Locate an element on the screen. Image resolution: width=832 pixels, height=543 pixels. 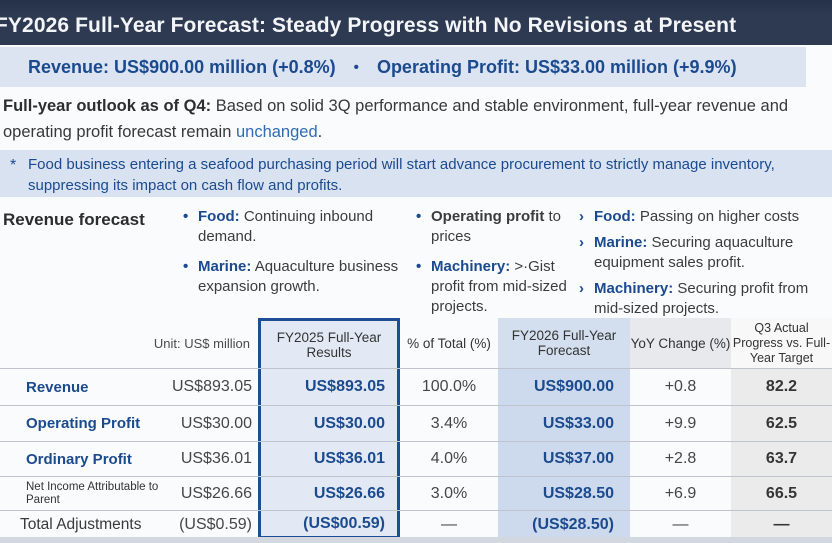
bottom-strip is located at coordinates (416, 540).